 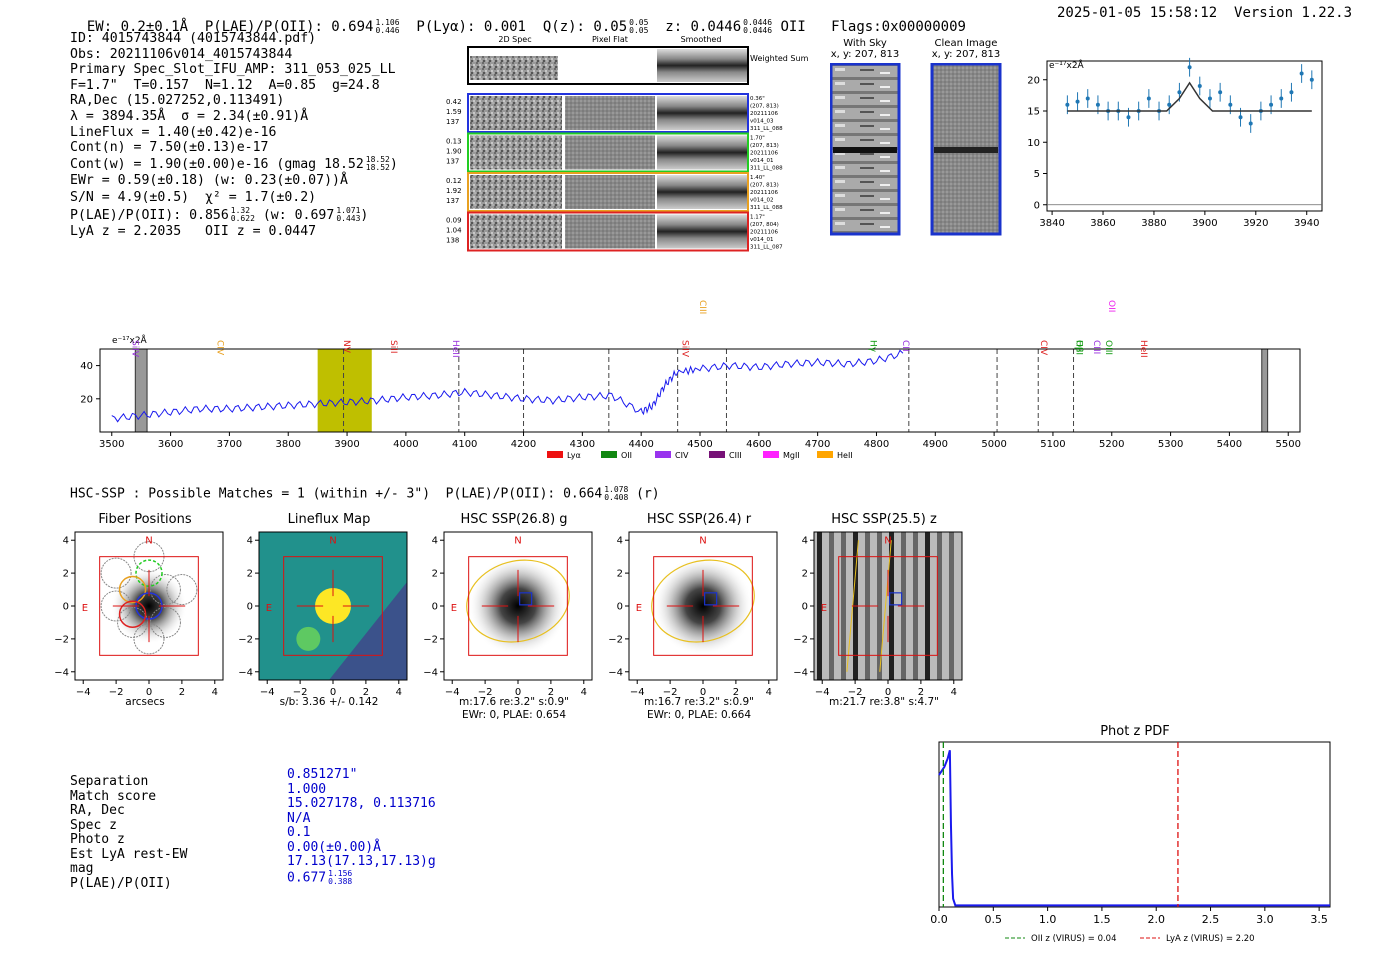 What do you see at coordinates (1143, 349) in the screenshot?
I see `spectral-line-label: HeII` at bounding box center [1143, 349].